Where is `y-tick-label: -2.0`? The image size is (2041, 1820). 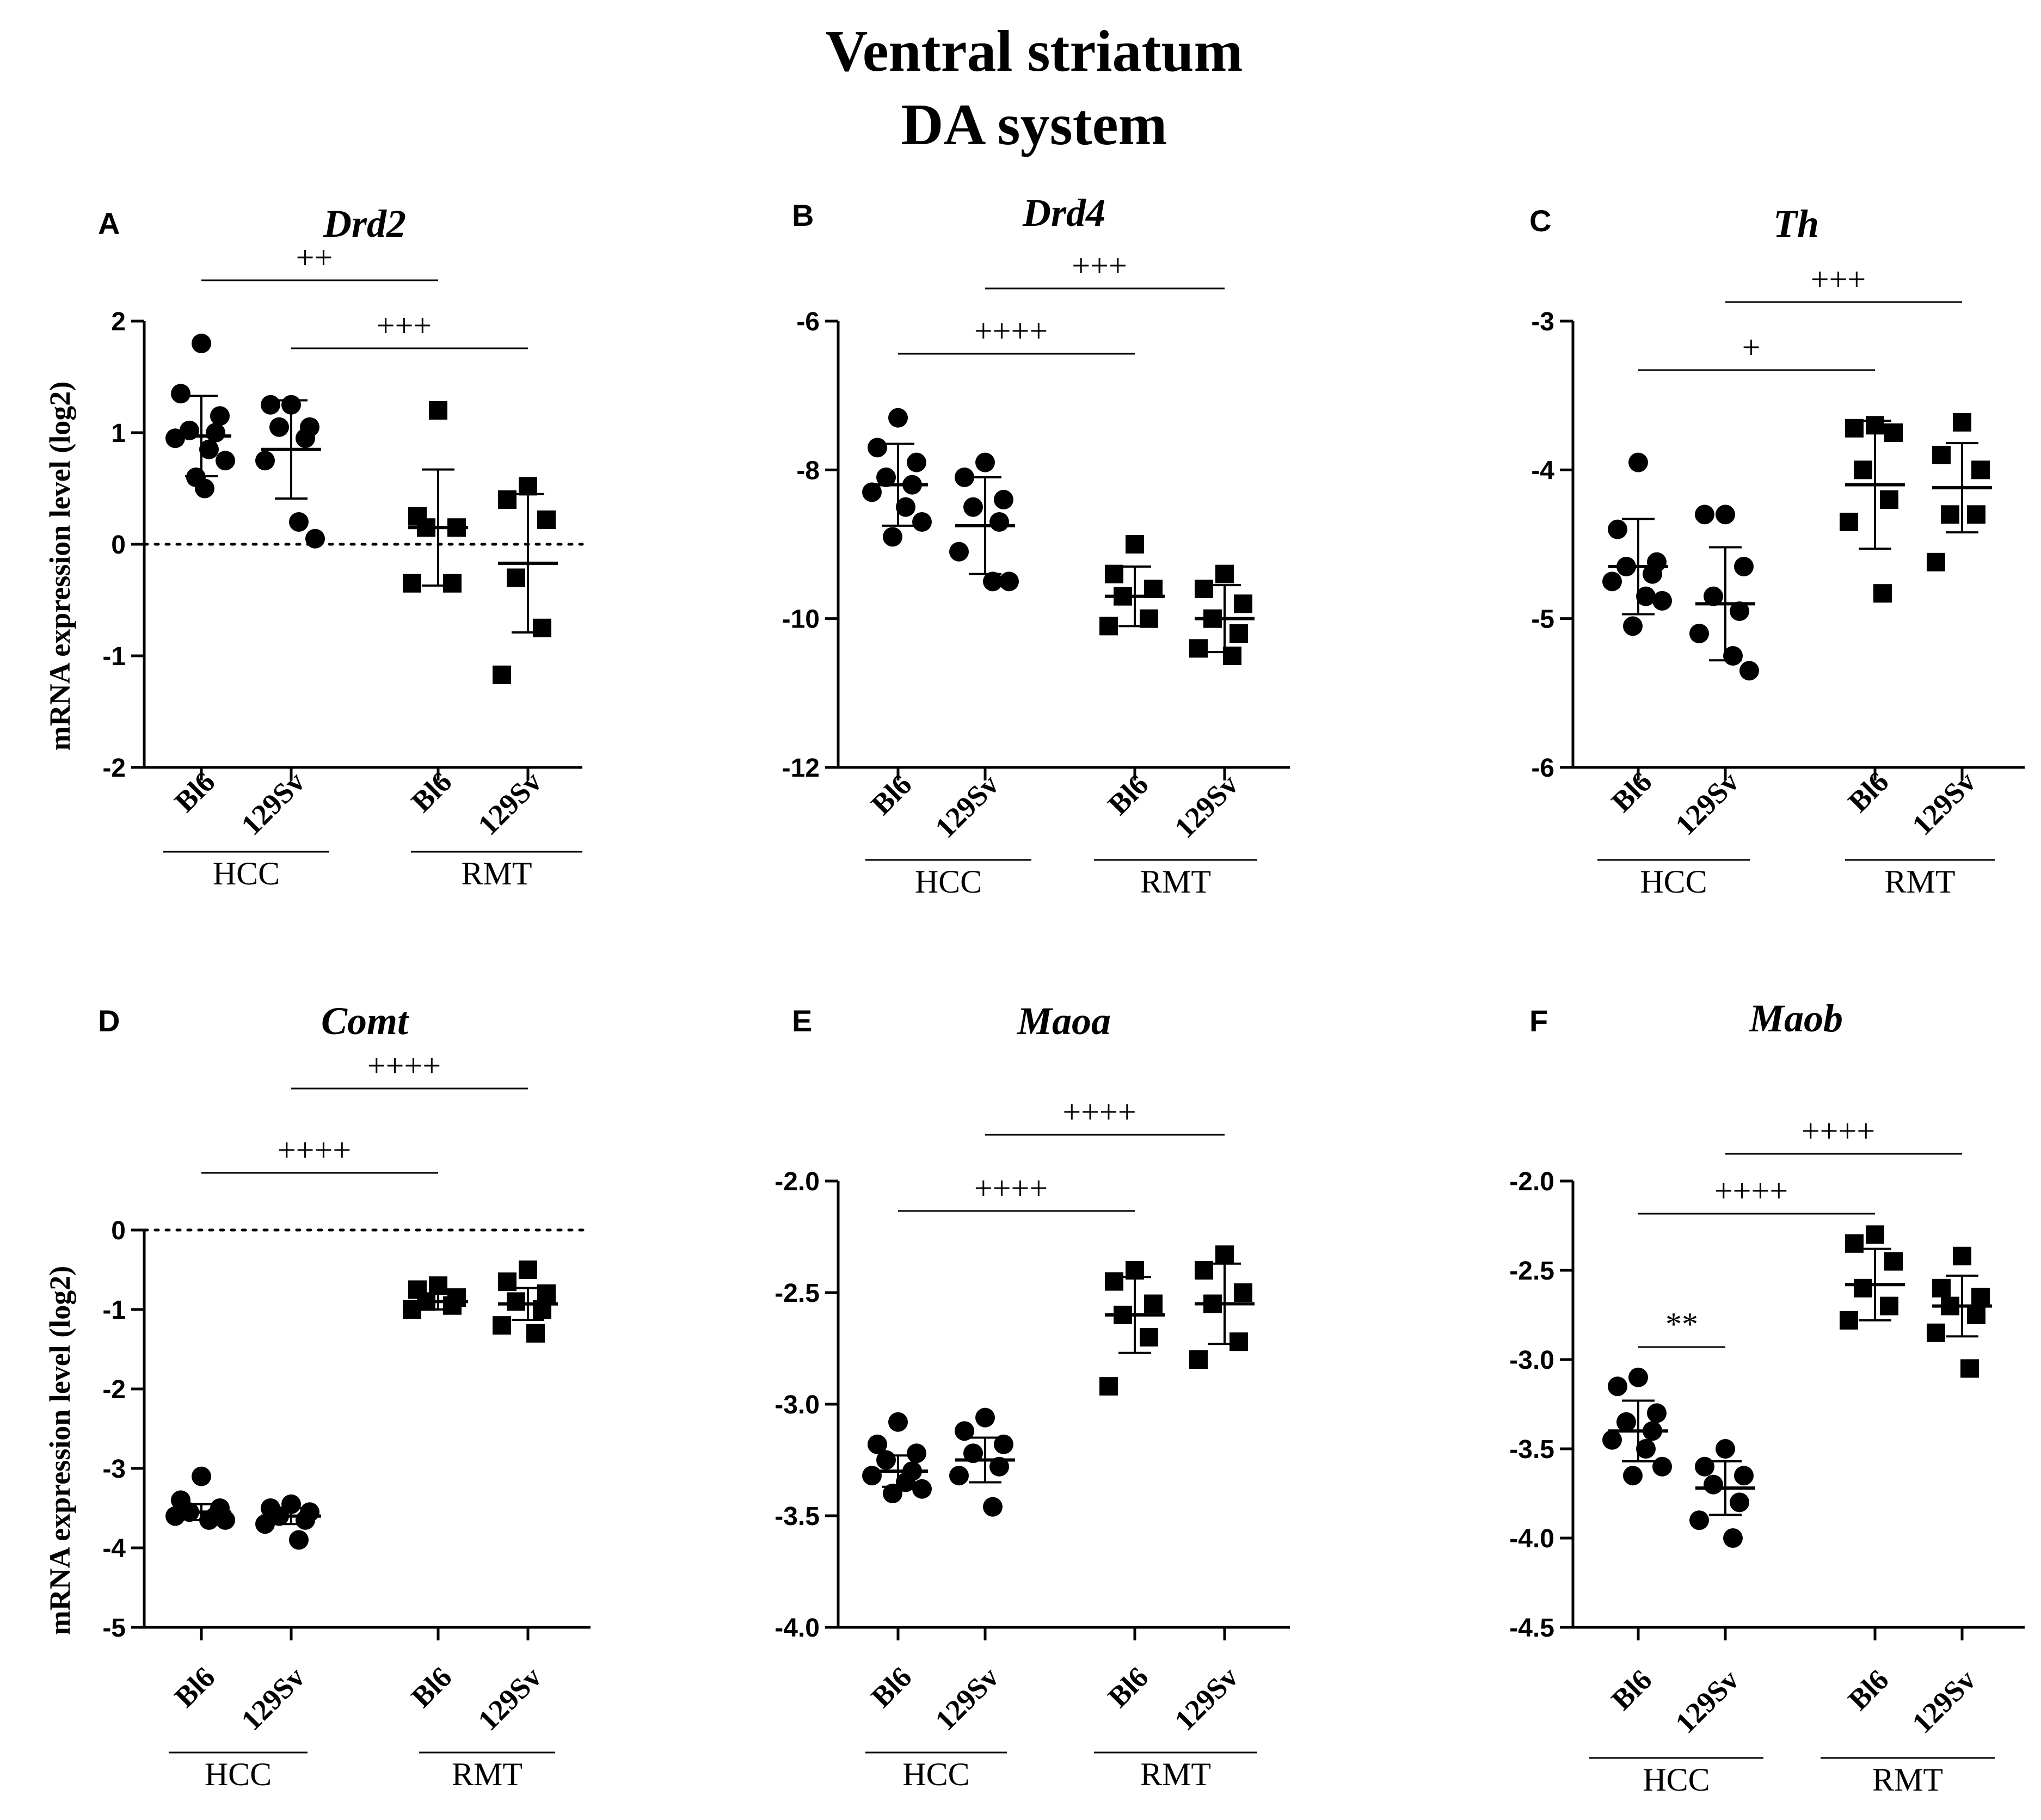
y-tick-label: -2.0 is located at coordinates (797, 1181).